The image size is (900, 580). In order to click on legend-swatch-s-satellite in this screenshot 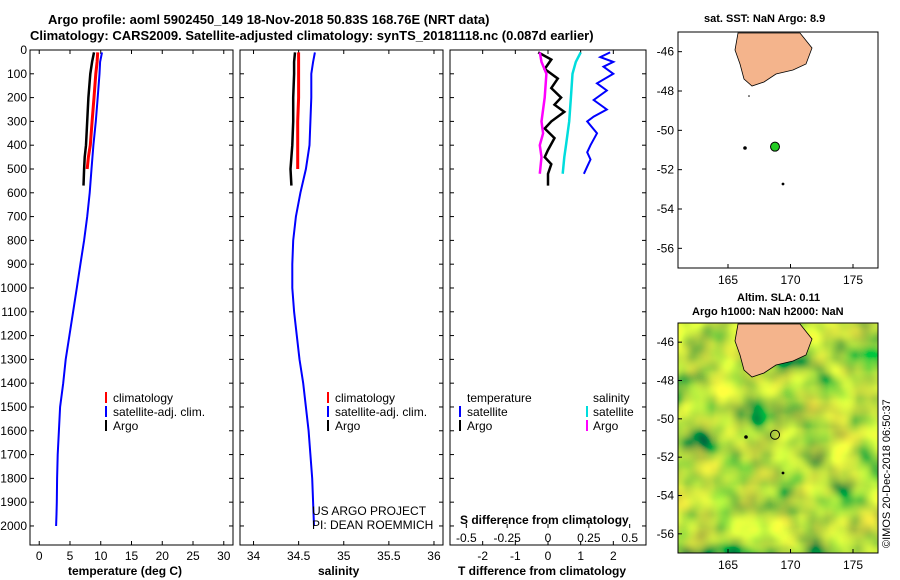, I will do `click(587, 411)`.